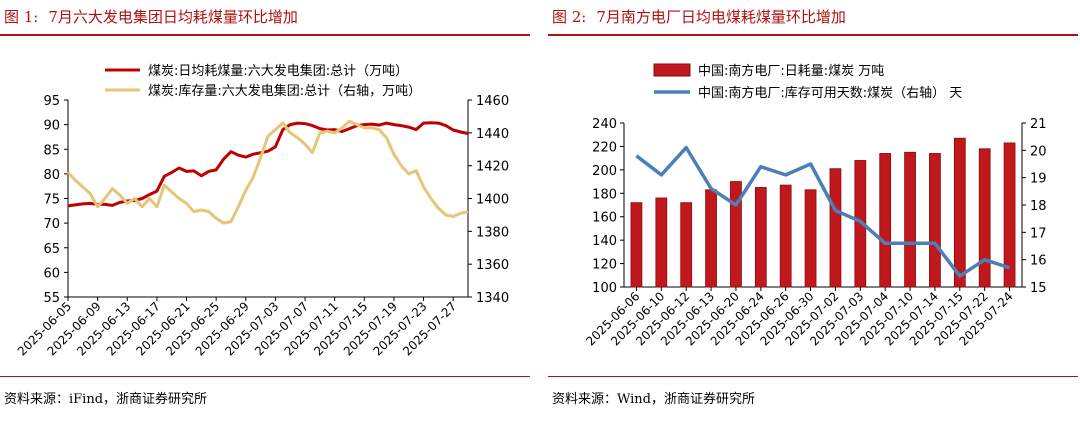 This screenshot has width=1080, height=422. What do you see at coordinates (604, 194) in the screenshot?
I see `left-y-tick-label: 180` at bounding box center [604, 194].